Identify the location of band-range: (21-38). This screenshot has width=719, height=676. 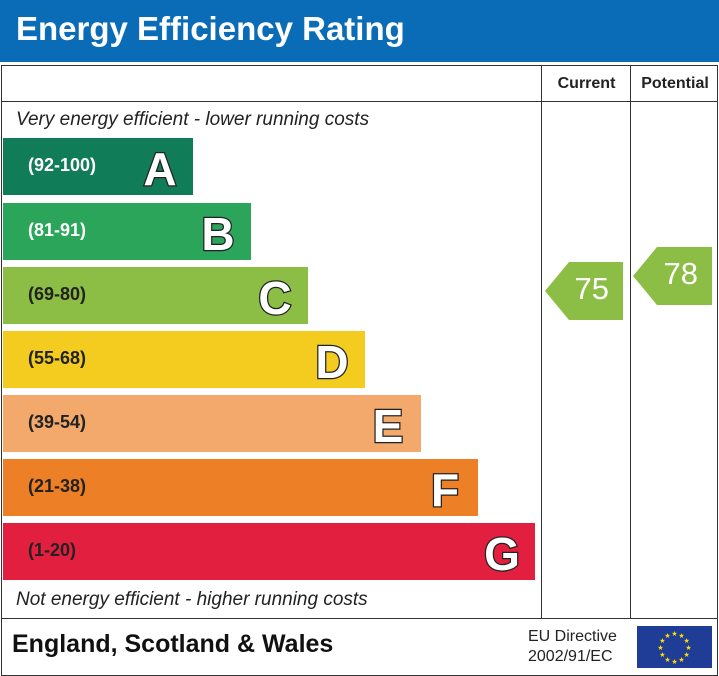
(57, 486).